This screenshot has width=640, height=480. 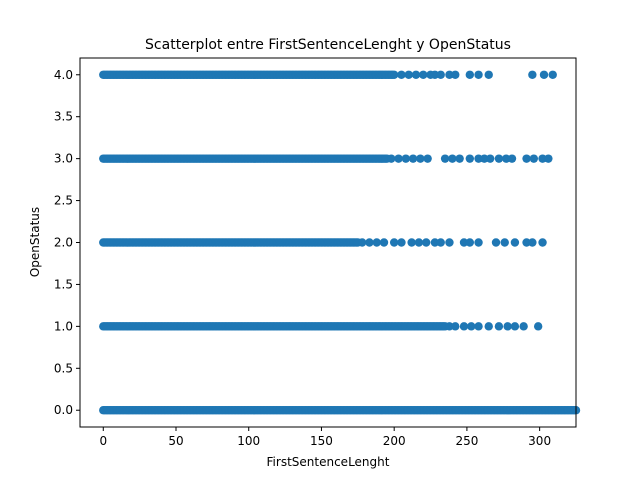 What do you see at coordinates (394, 441) in the screenshot?
I see `x-tick-label: 200` at bounding box center [394, 441].